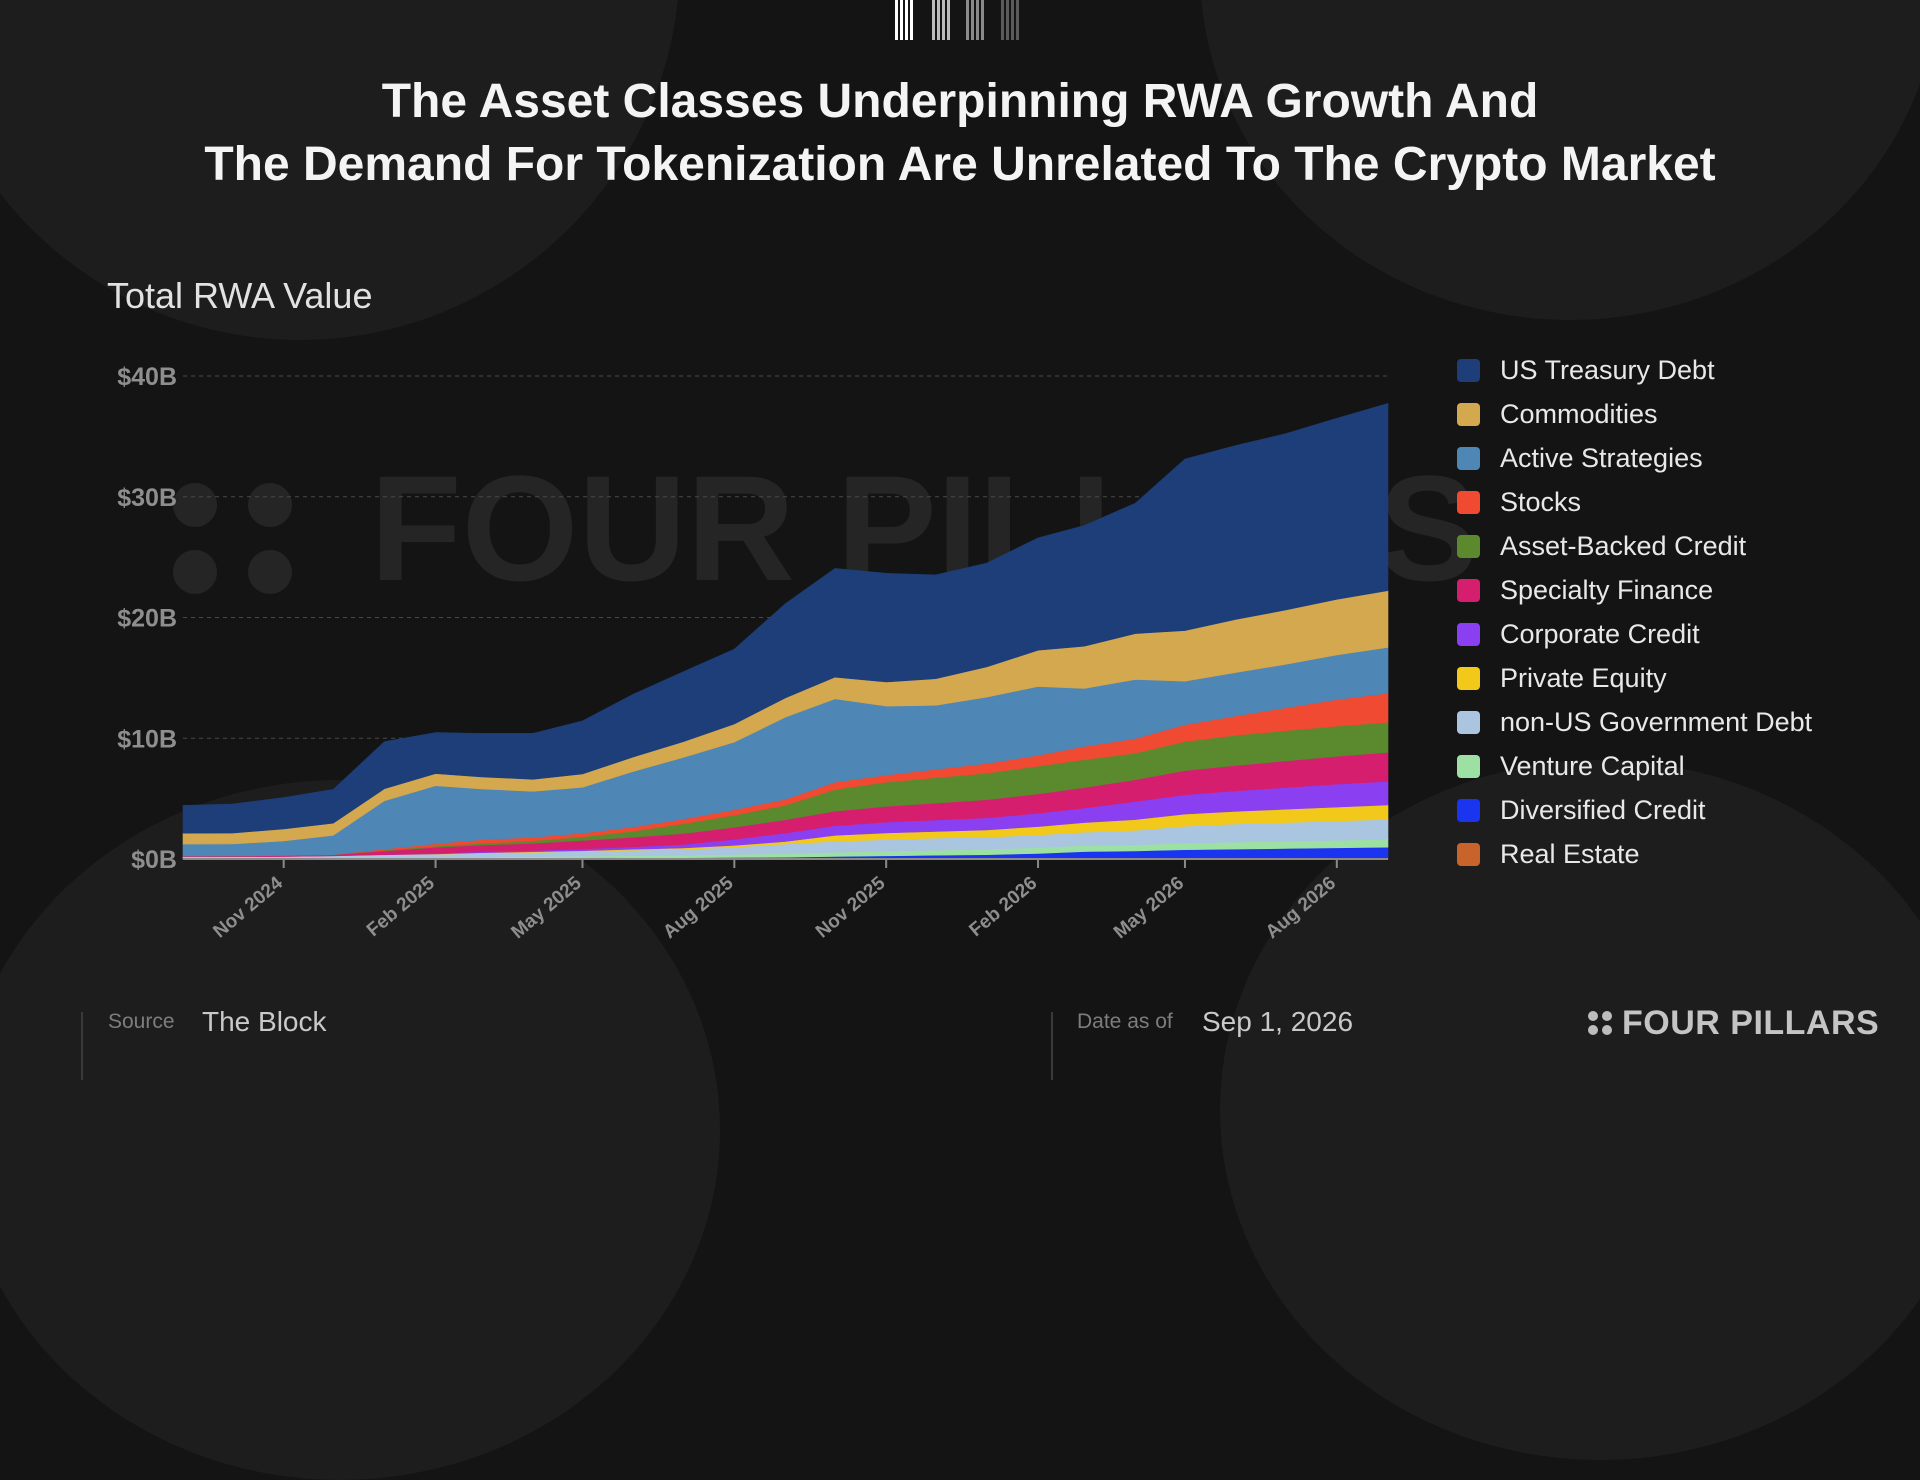 This screenshot has width=1920, height=1480. What do you see at coordinates (1149, 908) in the screenshot?
I see `x-tick-label: May 2026` at bounding box center [1149, 908].